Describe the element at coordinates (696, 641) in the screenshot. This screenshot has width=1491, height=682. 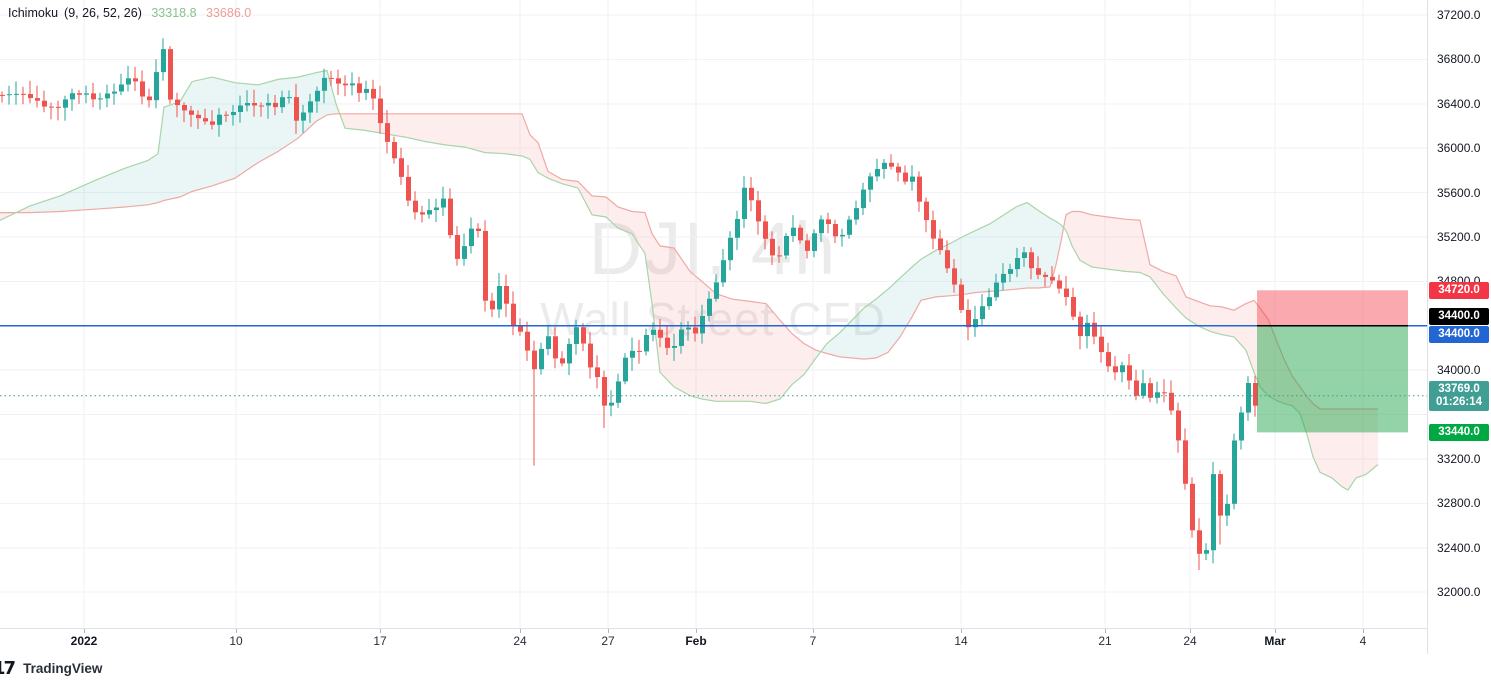
I see `time-tick-label: Feb` at that location.